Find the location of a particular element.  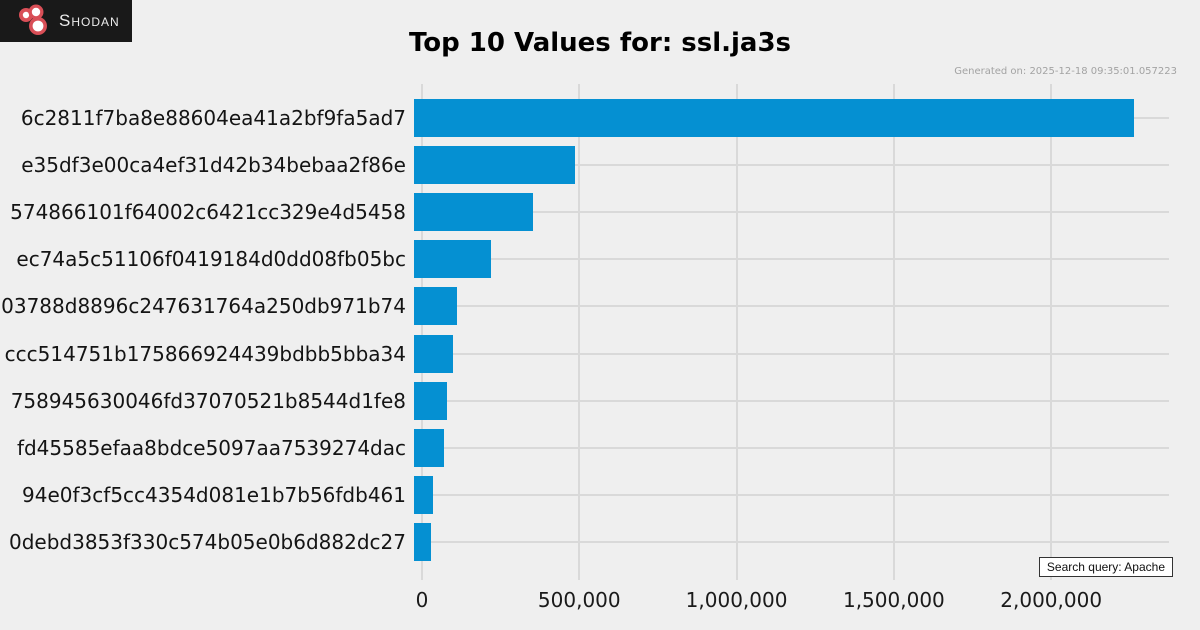

page-title: Top 10 Values for: ssl.ja3s is located at coordinates (600, 43).